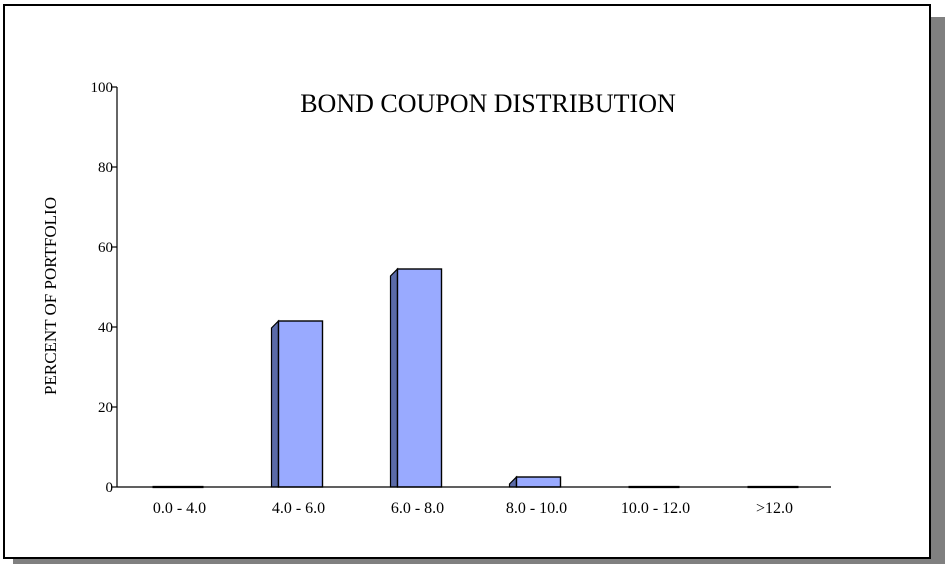 The image size is (947, 571). Describe the element at coordinates (104, 288) in the screenshot. I see `y-axis: 0 20 40 60 80 100` at that location.